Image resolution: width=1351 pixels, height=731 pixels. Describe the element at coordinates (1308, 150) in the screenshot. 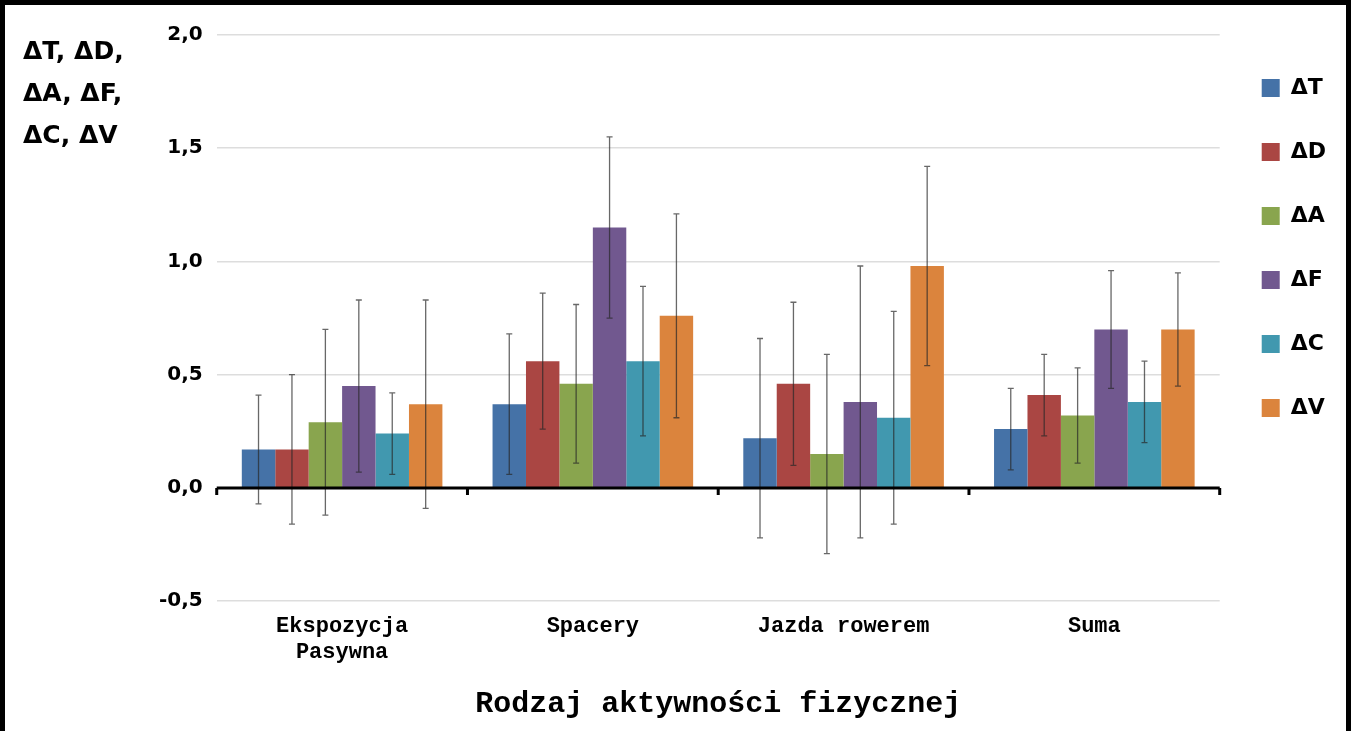

I see `legend-label: ΔD` at that location.